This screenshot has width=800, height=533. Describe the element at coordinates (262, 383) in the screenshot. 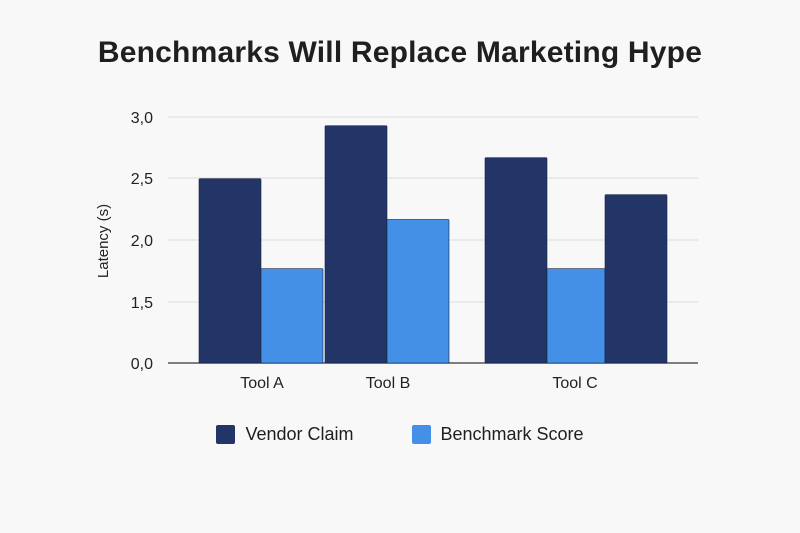

I see `x-category-label: Tool A` at that location.